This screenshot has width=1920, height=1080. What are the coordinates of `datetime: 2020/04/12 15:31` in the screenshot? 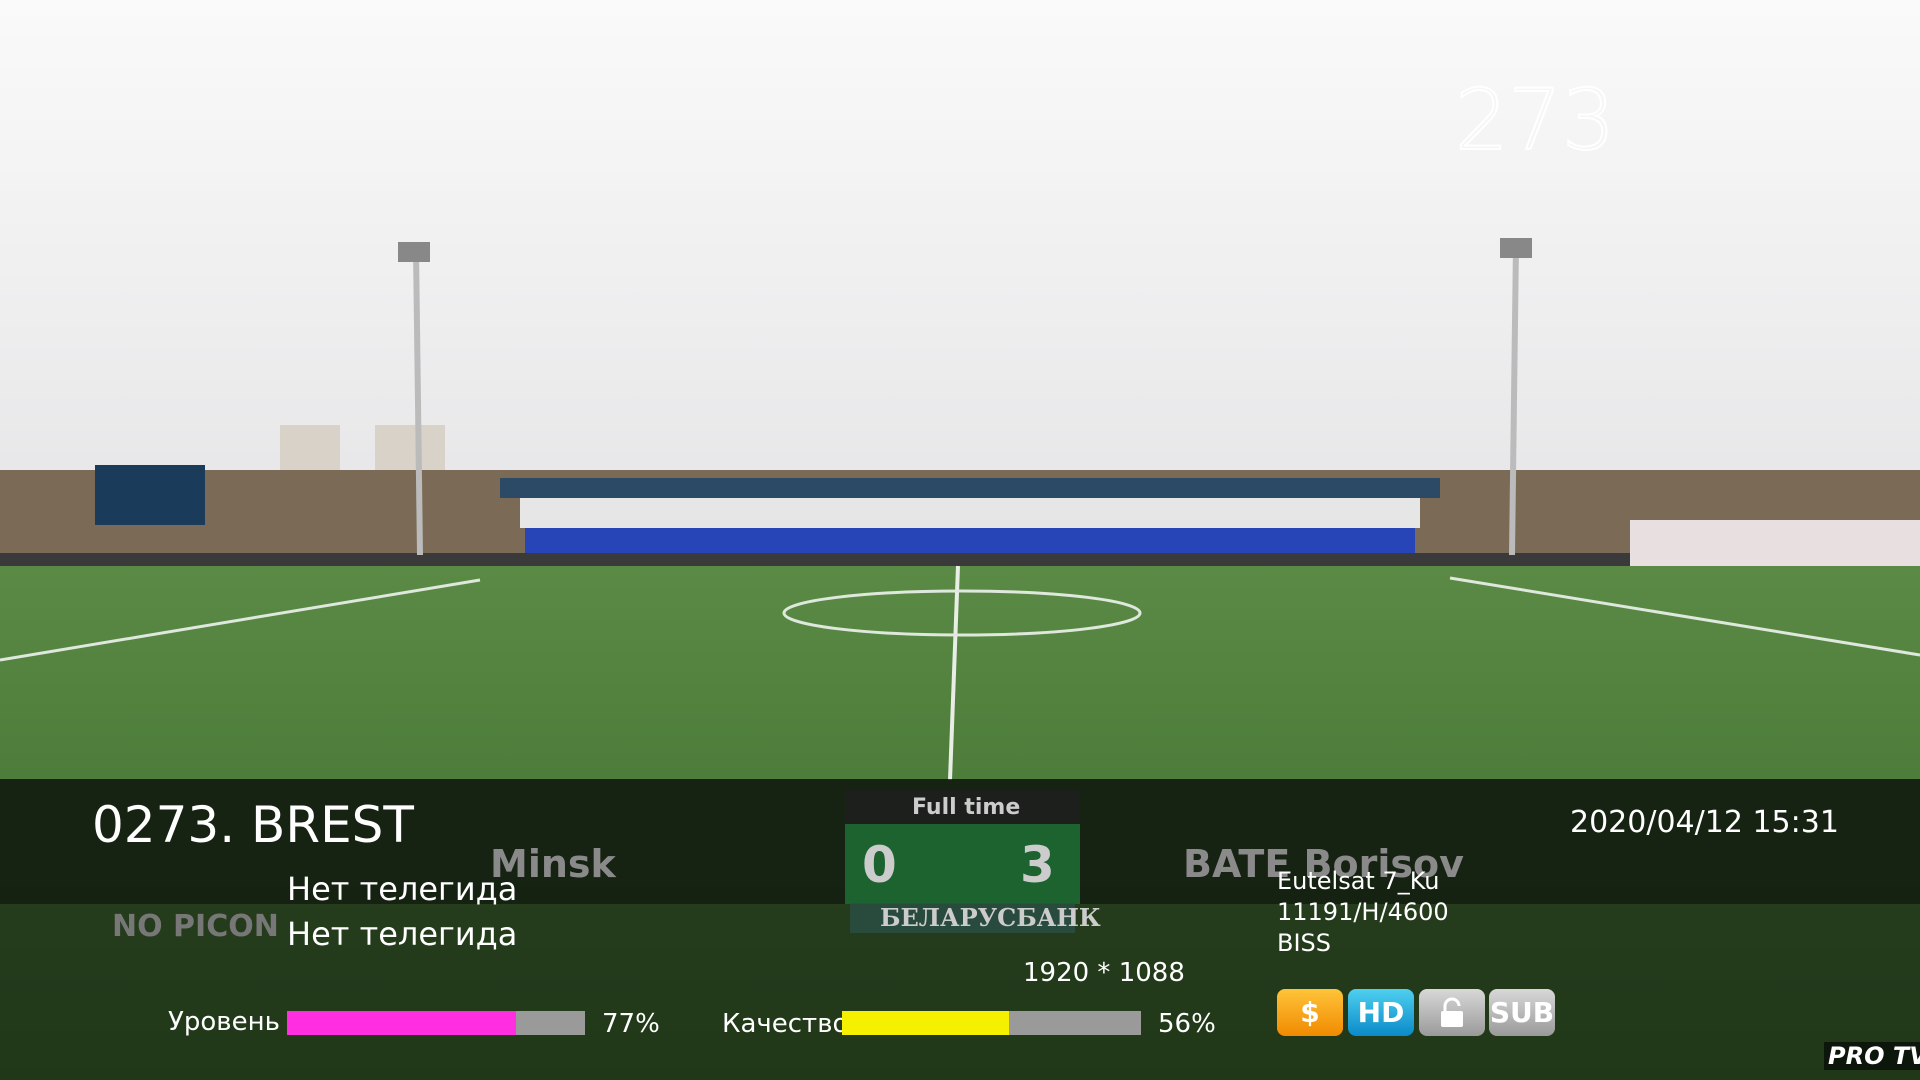 It's located at (1704, 822).